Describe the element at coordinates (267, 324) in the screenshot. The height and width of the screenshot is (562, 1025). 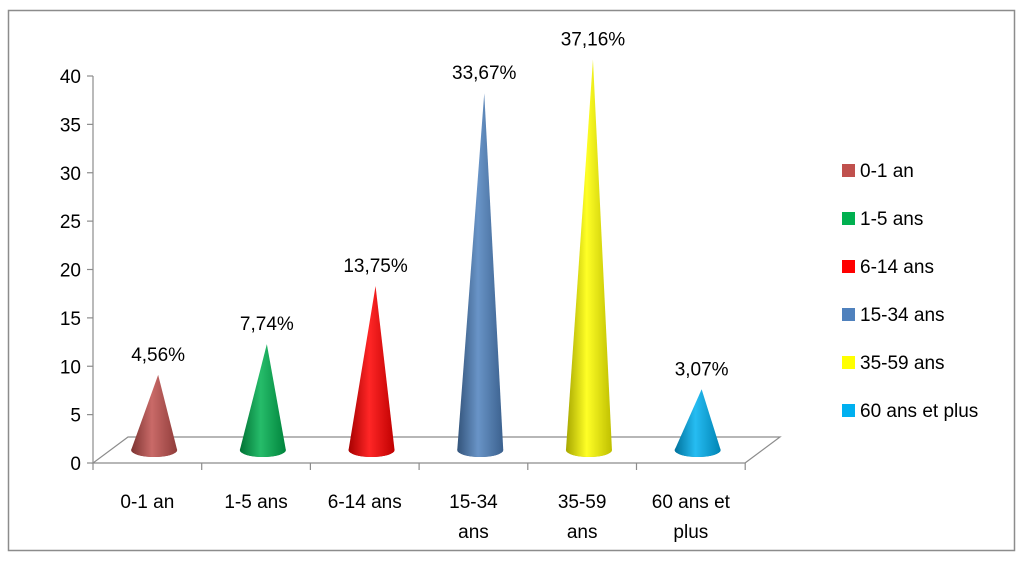
I see `data-label: 7,74%` at that location.